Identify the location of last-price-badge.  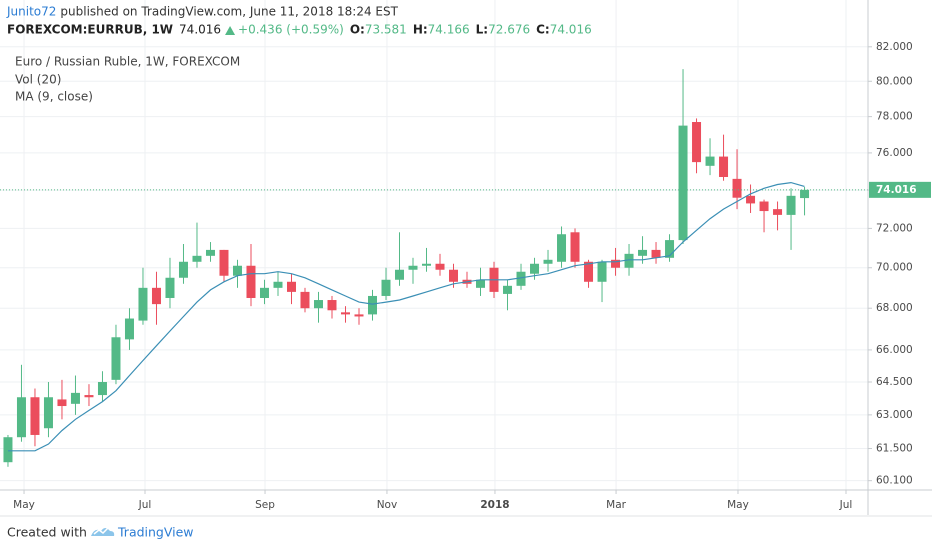
(900, 189).